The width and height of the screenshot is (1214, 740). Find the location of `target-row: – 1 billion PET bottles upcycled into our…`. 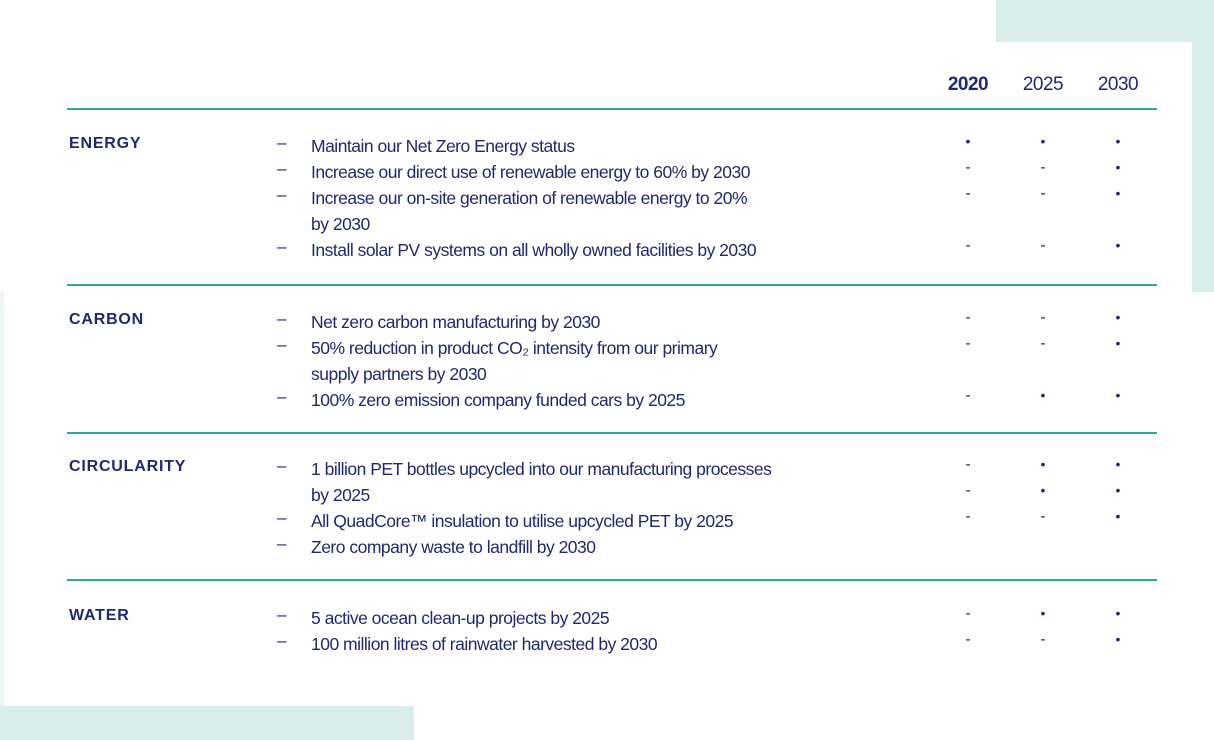

target-row: – 1 billion PET bottles upcycled into our… is located at coordinates (607, 469).